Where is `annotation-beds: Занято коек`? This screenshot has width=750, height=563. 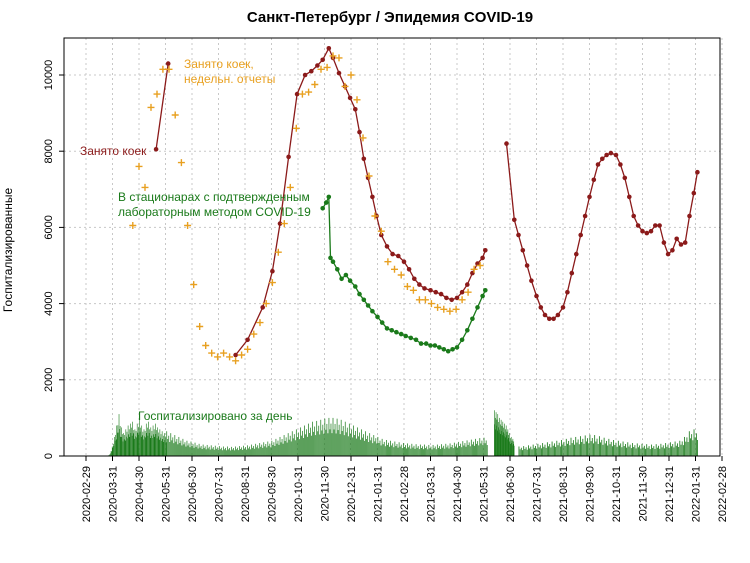 annotation-beds: Занято коек is located at coordinates (113, 151).